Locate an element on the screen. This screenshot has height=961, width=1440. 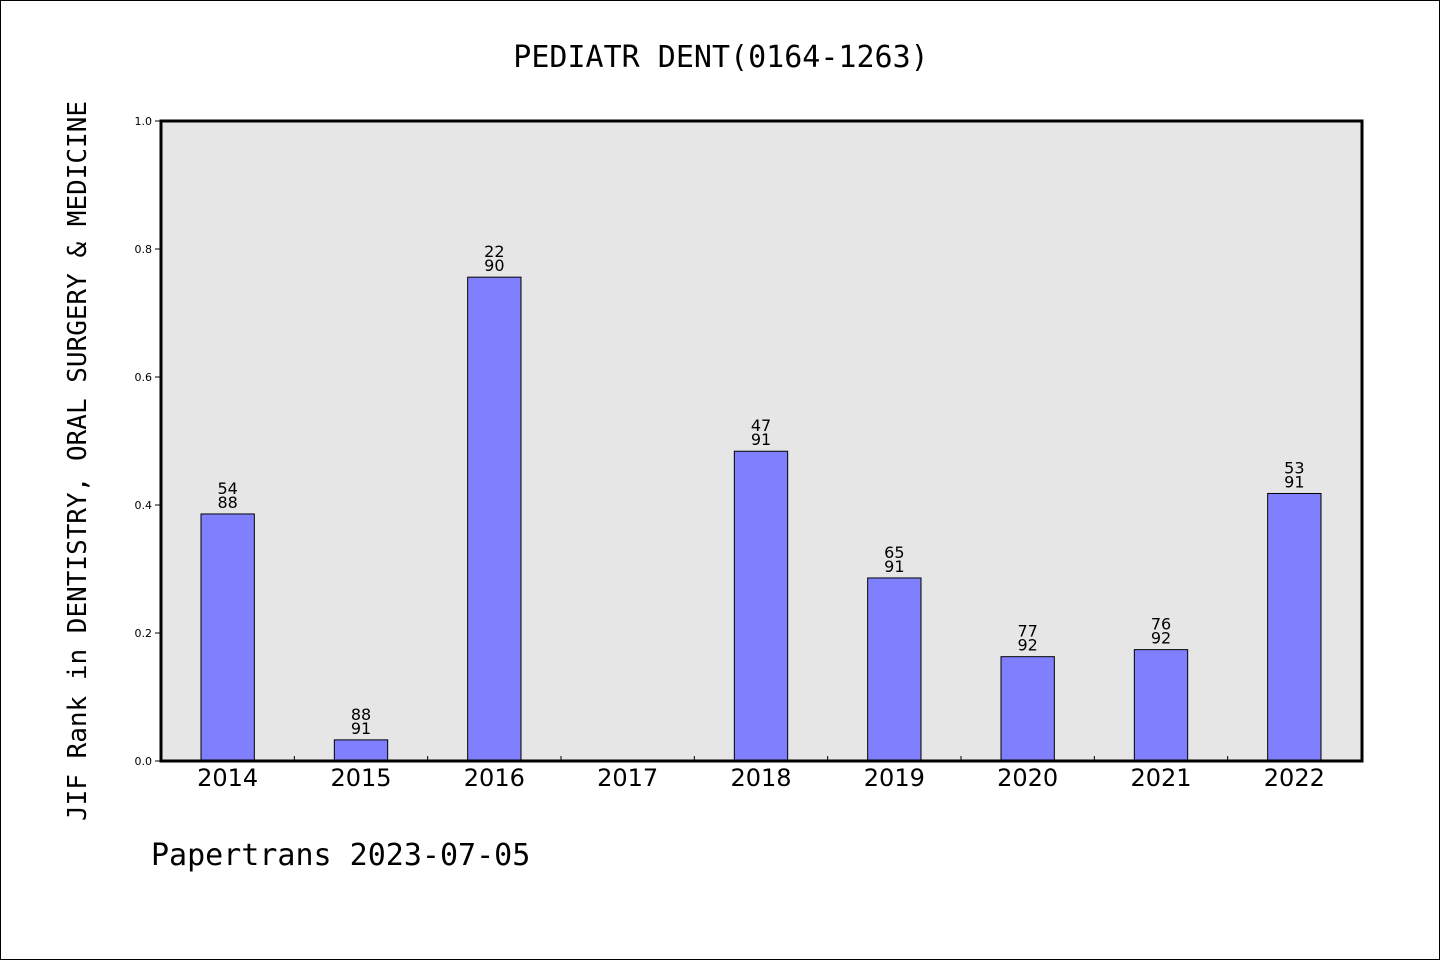
y-tick-label: 0.2 is located at coordinates (144, 633).